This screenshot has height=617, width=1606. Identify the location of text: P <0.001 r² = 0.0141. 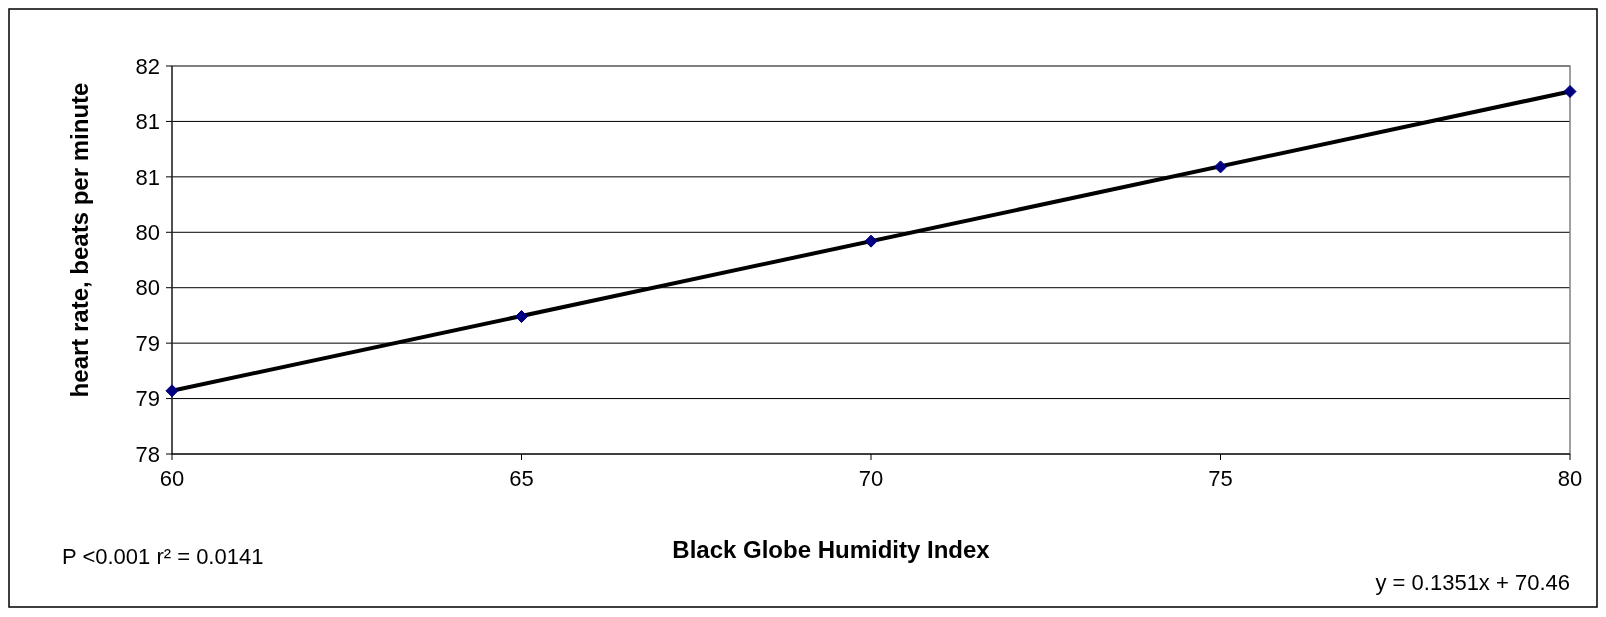
(163, 556).